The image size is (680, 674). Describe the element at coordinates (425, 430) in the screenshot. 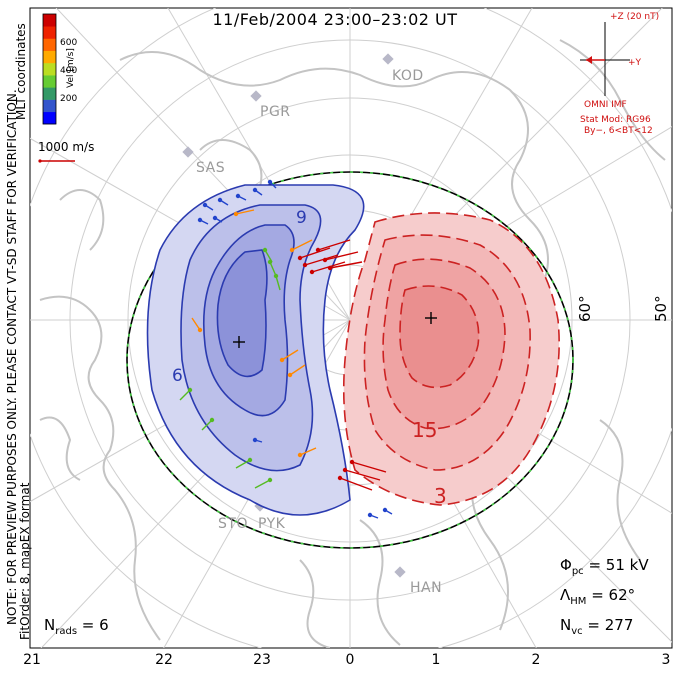

I see `contour-label-pos: 15` at that location.